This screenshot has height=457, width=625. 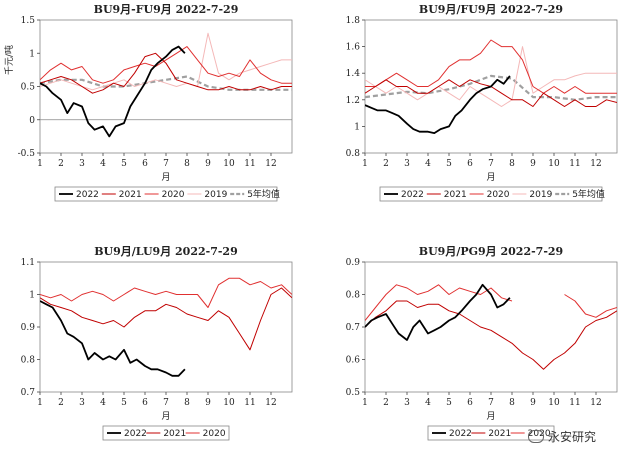 What do you see at coordinates (353, 48) in the screenshot?
I see `y-tick-label: 1.6` at bounding box center [353, 48].